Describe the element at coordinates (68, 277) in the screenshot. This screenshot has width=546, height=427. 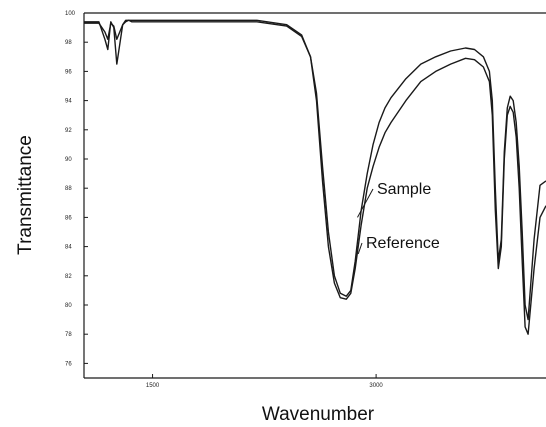
I see `y-tick-label: 82` at that location.